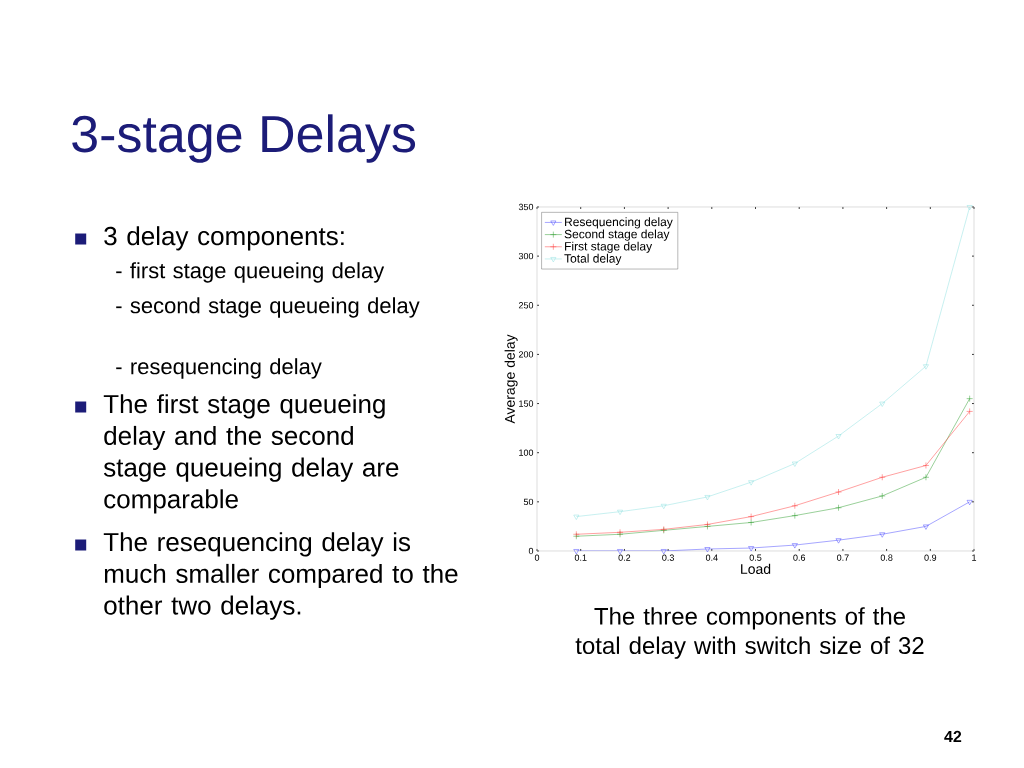  I want to click on text: The first stage queueing delay and the second stage queueing delay are comparable, so click(251, 454).